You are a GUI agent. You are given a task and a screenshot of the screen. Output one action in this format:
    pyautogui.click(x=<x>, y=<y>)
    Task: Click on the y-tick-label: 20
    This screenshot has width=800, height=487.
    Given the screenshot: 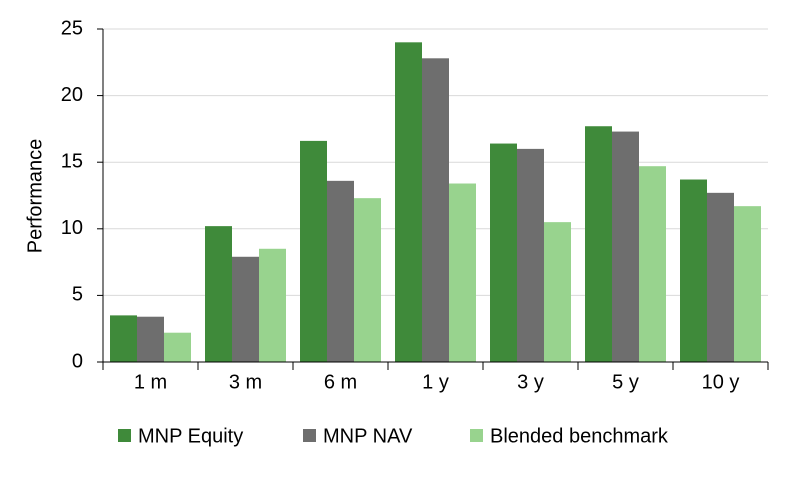 What is the action you would take?
    pyautogui.click(x=72, y=95)
    